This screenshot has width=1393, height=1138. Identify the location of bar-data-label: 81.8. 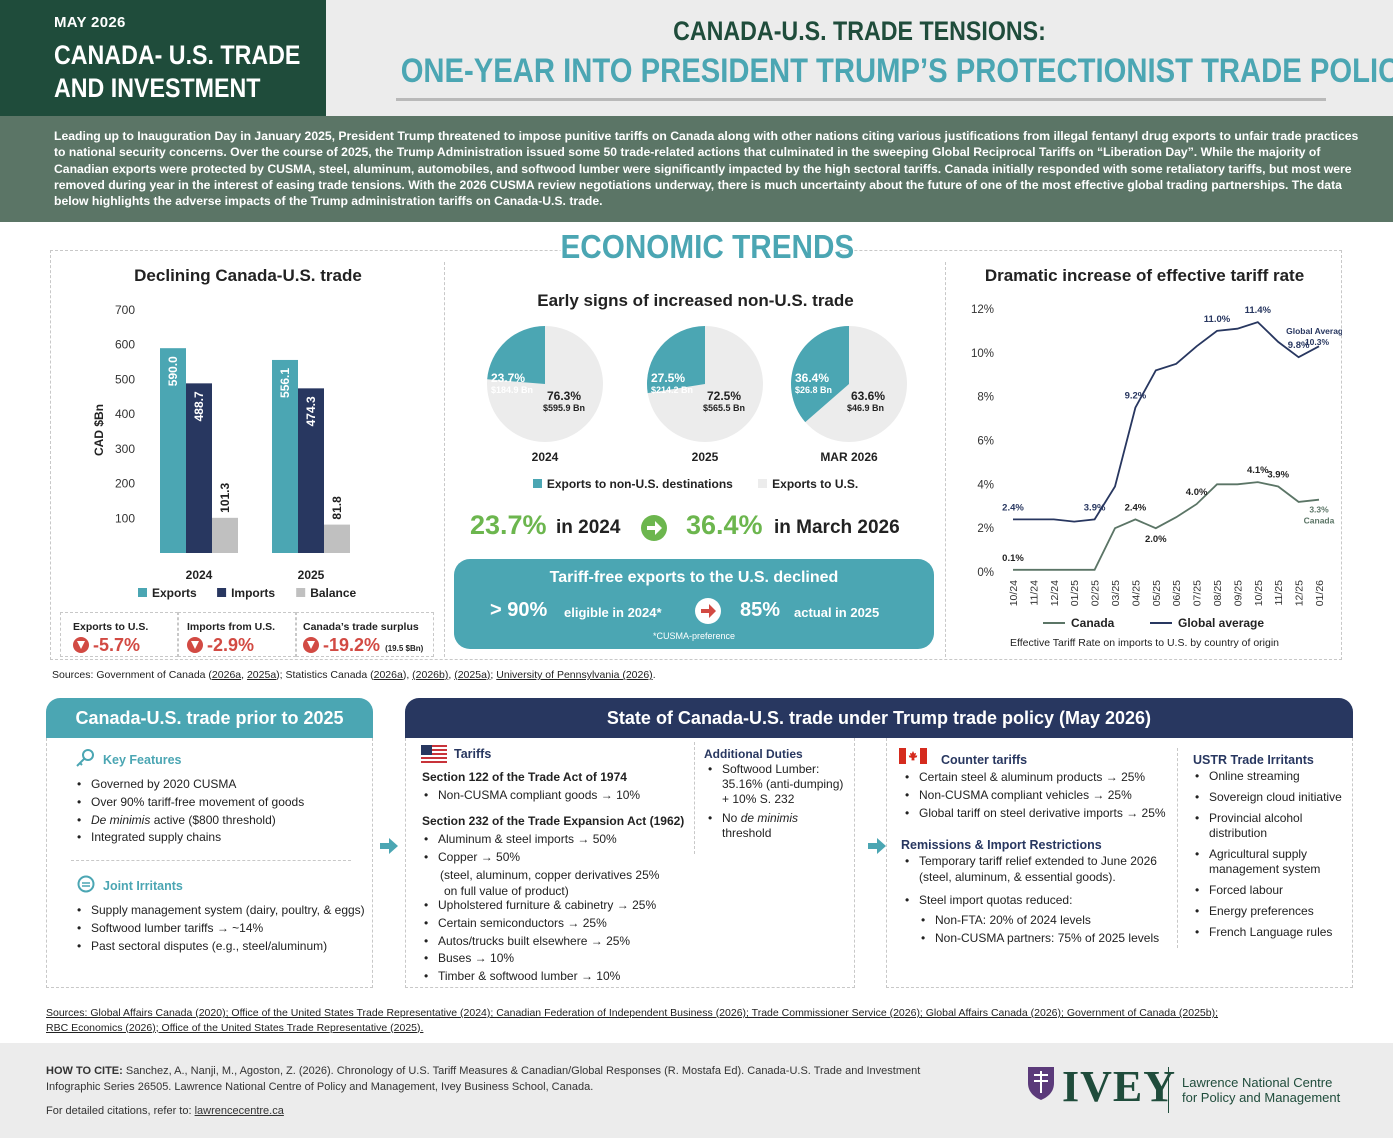
(337, 508).